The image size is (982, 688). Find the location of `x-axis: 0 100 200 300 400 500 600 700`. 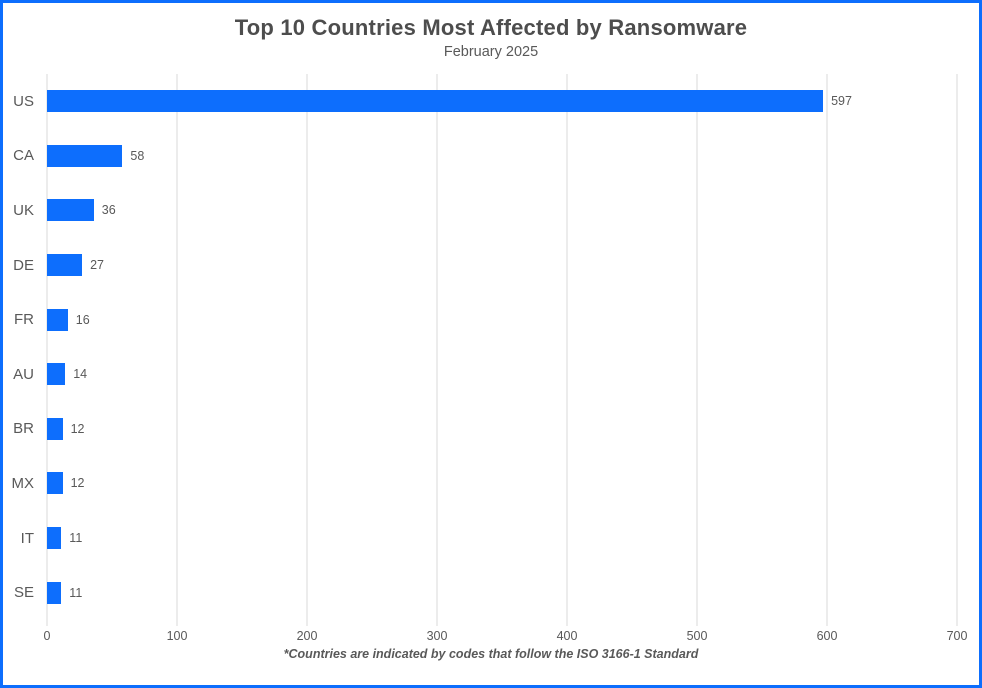

x-axis: 0 100 200 300 400 500 600 700 is located at coordinates (505, 633).